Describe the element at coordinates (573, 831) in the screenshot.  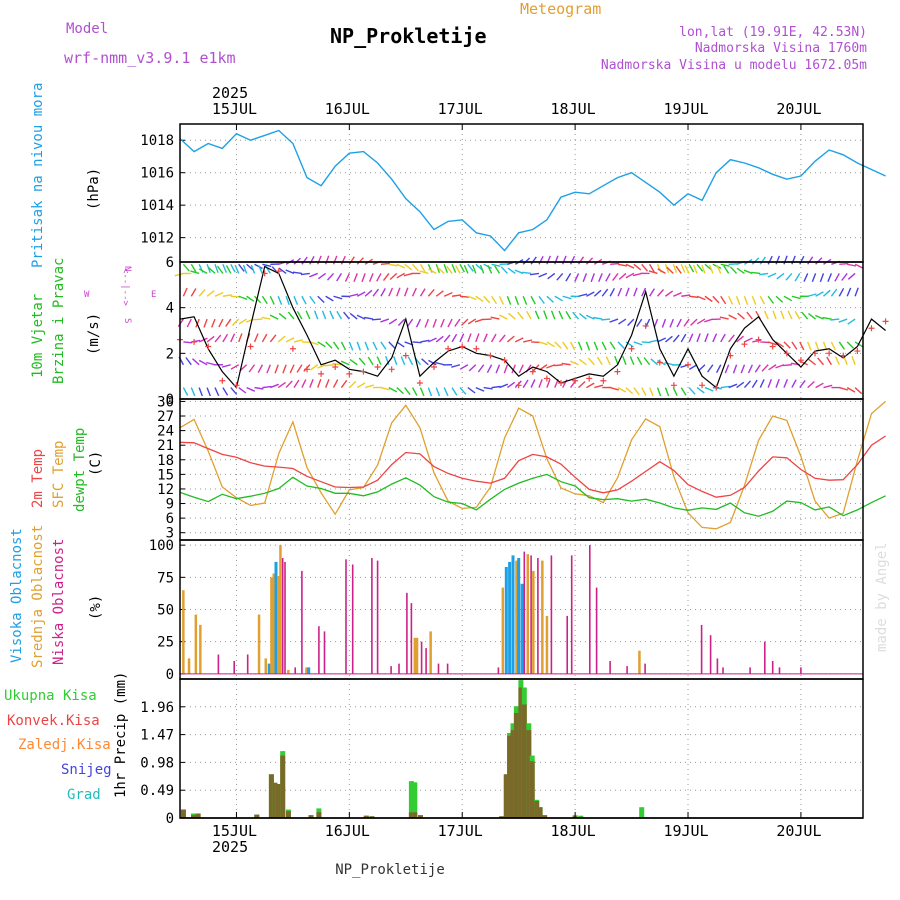
I see `day-label-bottom: 18JUL` at that location.